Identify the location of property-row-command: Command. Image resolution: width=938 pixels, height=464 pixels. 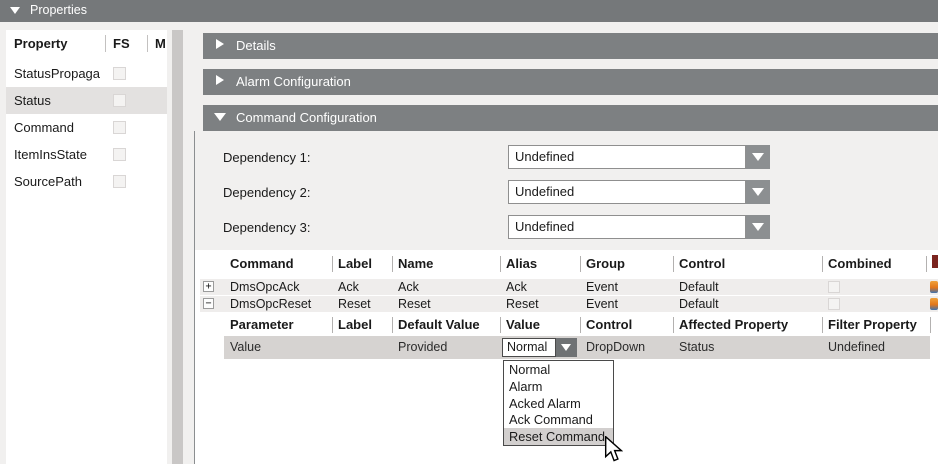
(86, 127).